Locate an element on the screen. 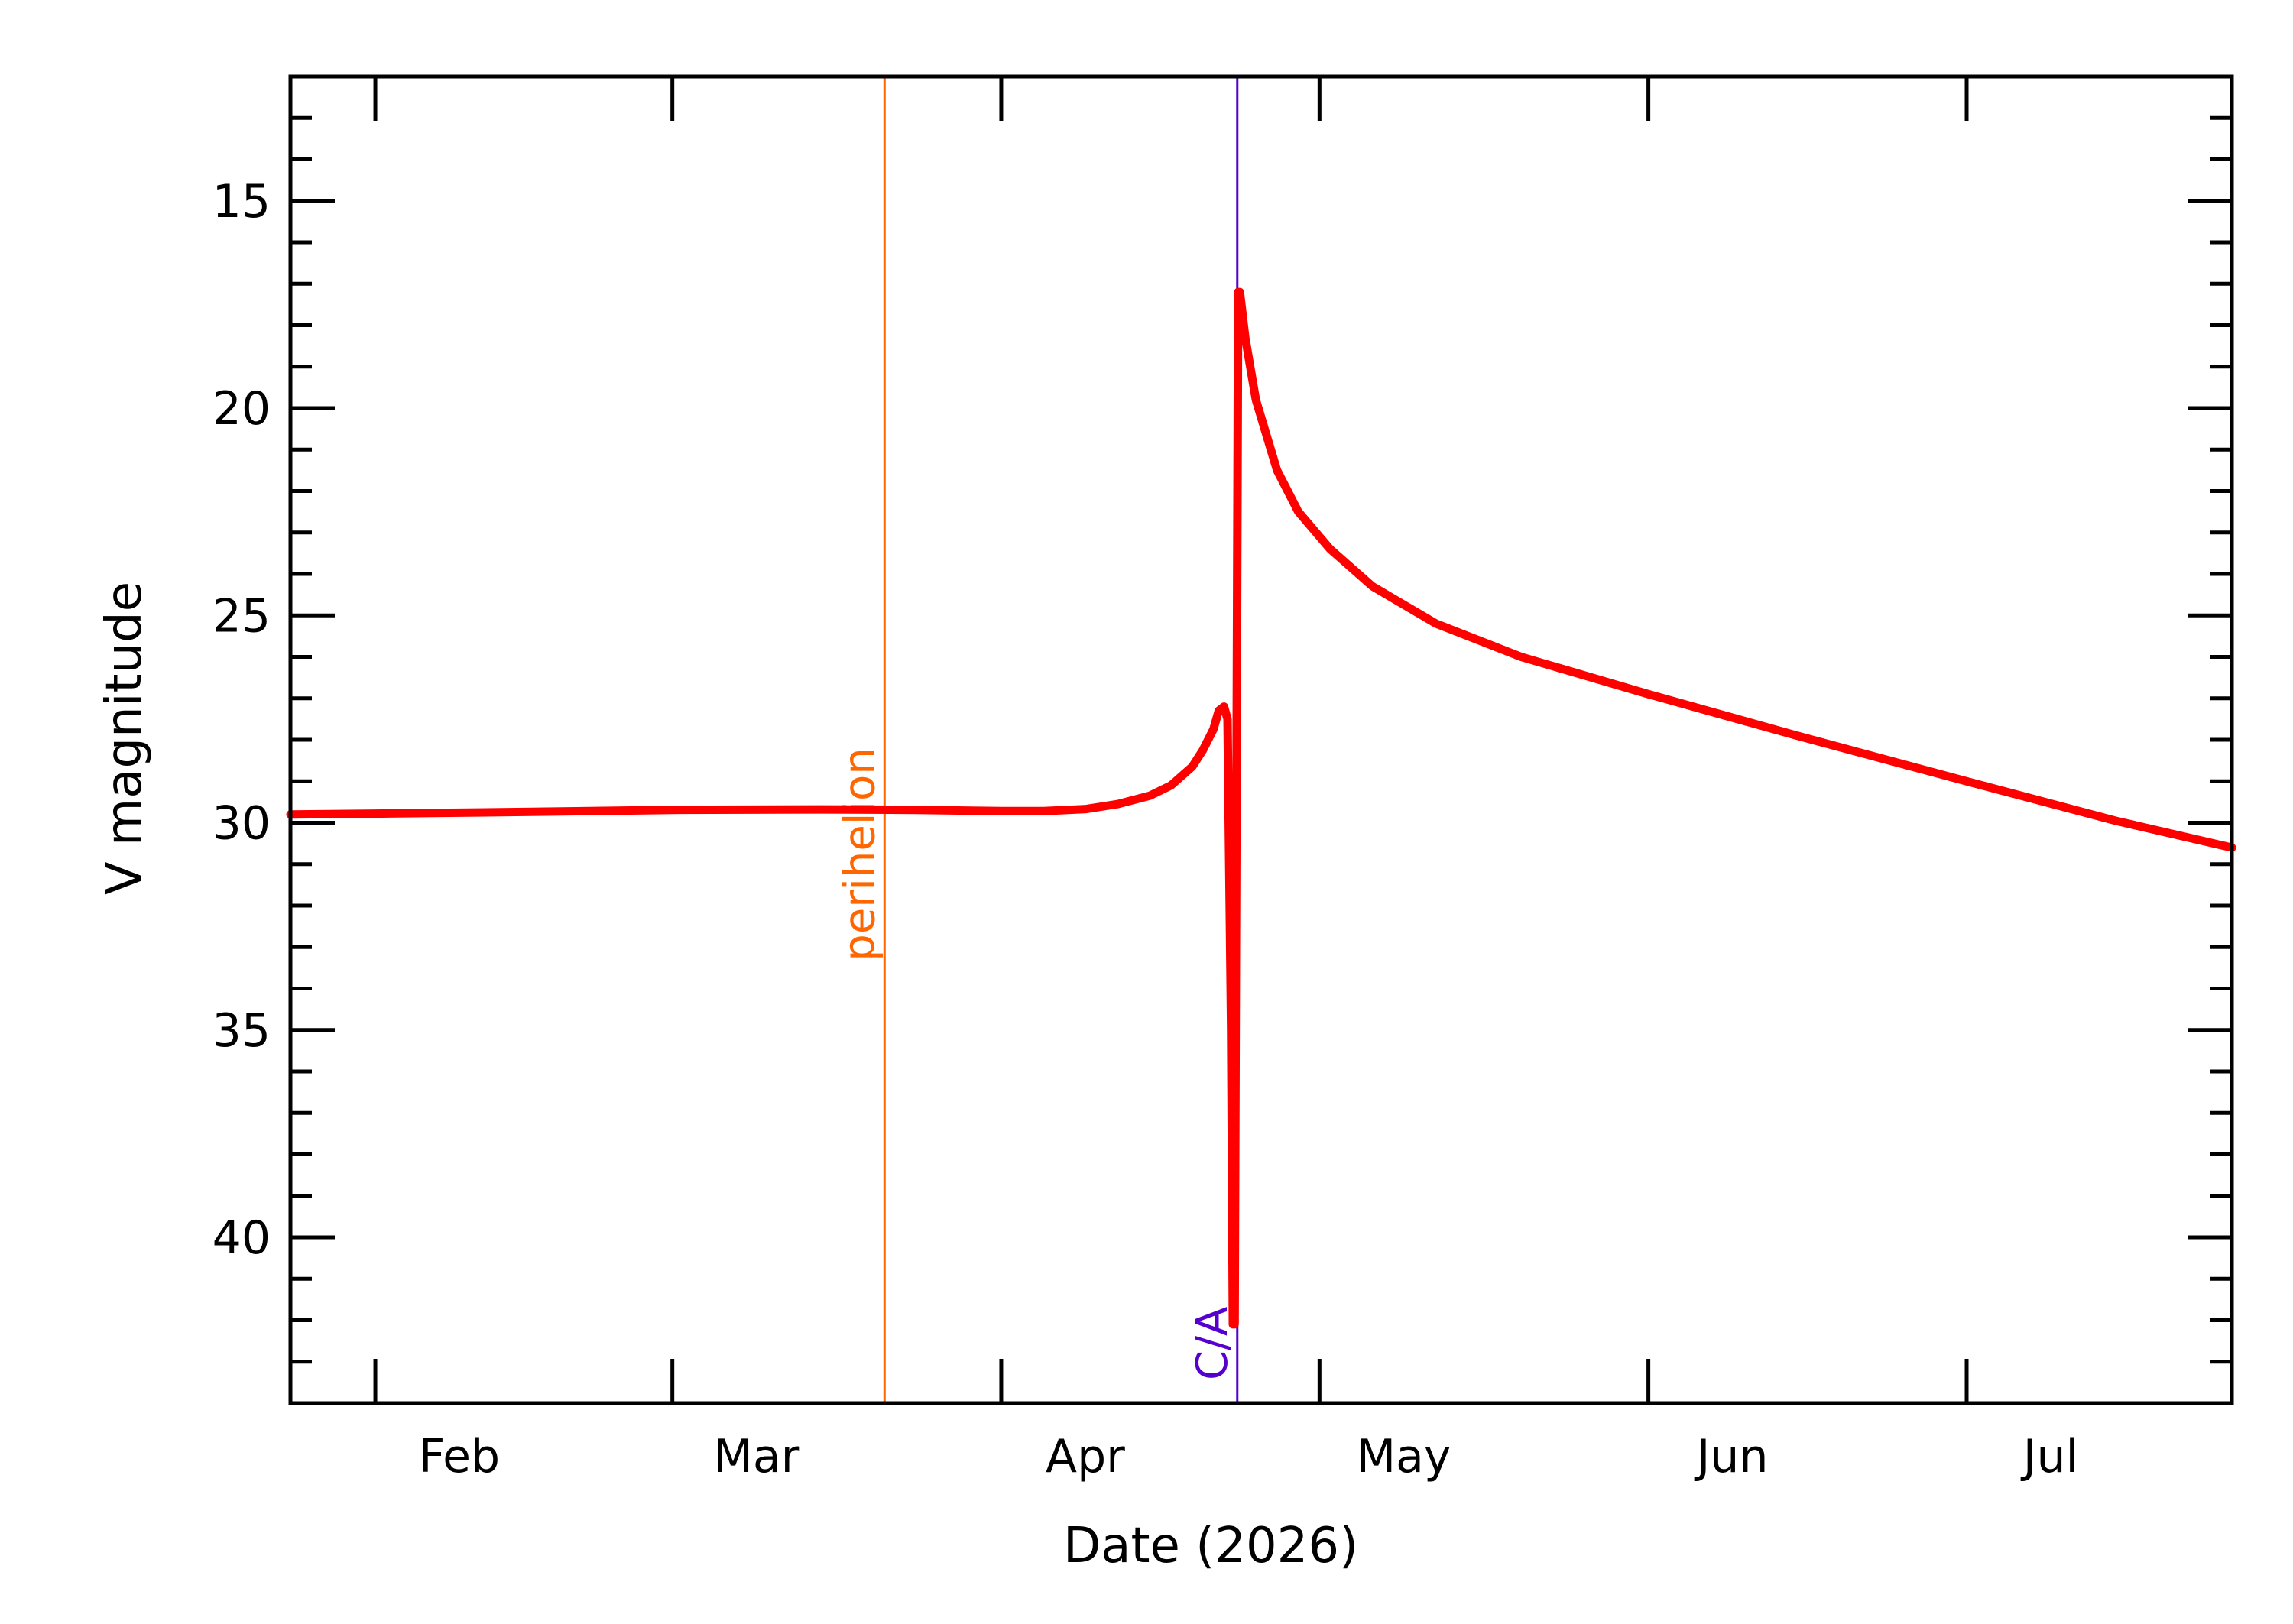 This screenshot has height=1624, width=2293. x-tick-label: Feb is located at coordinates (459, 1456).